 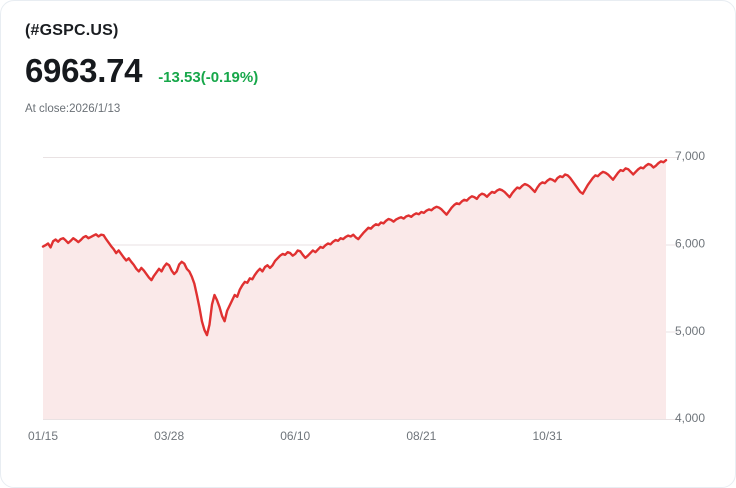 I want to click on x-axis-tick-label: 03/28, so click(x=169, y=436).